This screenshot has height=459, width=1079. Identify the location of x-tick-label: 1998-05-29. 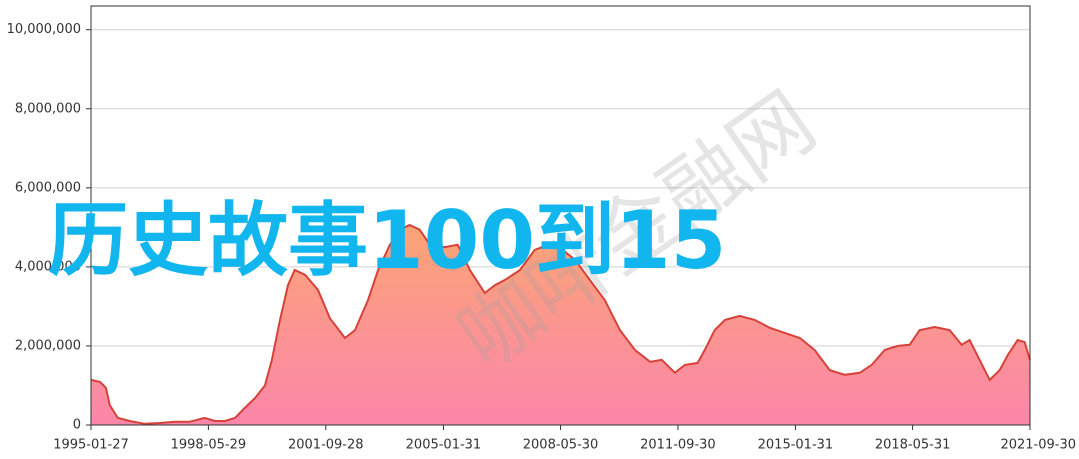
(209, 445).